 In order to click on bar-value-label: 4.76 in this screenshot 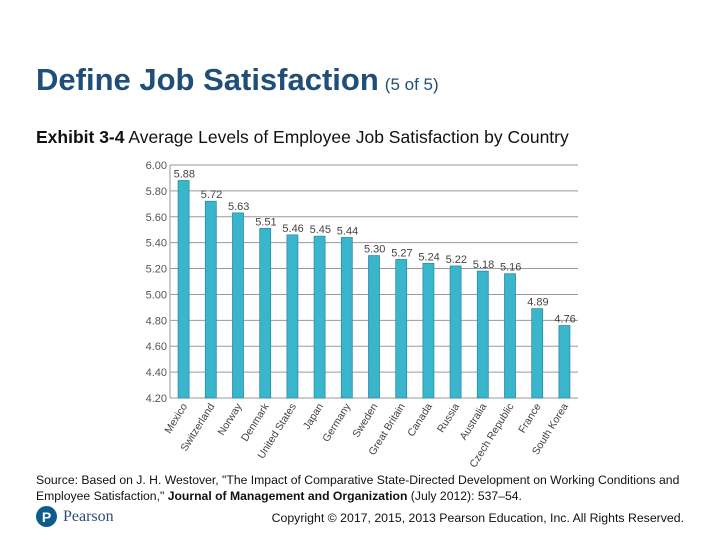, I will do `click(564, 320)`.